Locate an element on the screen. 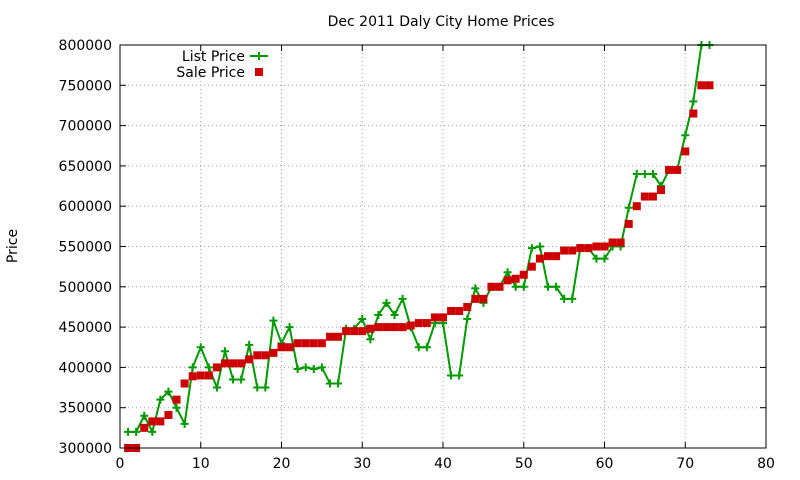 The height and width of the screenshot is (480, 800). x-tick-label: 60 is located at coordinates (605, 464).